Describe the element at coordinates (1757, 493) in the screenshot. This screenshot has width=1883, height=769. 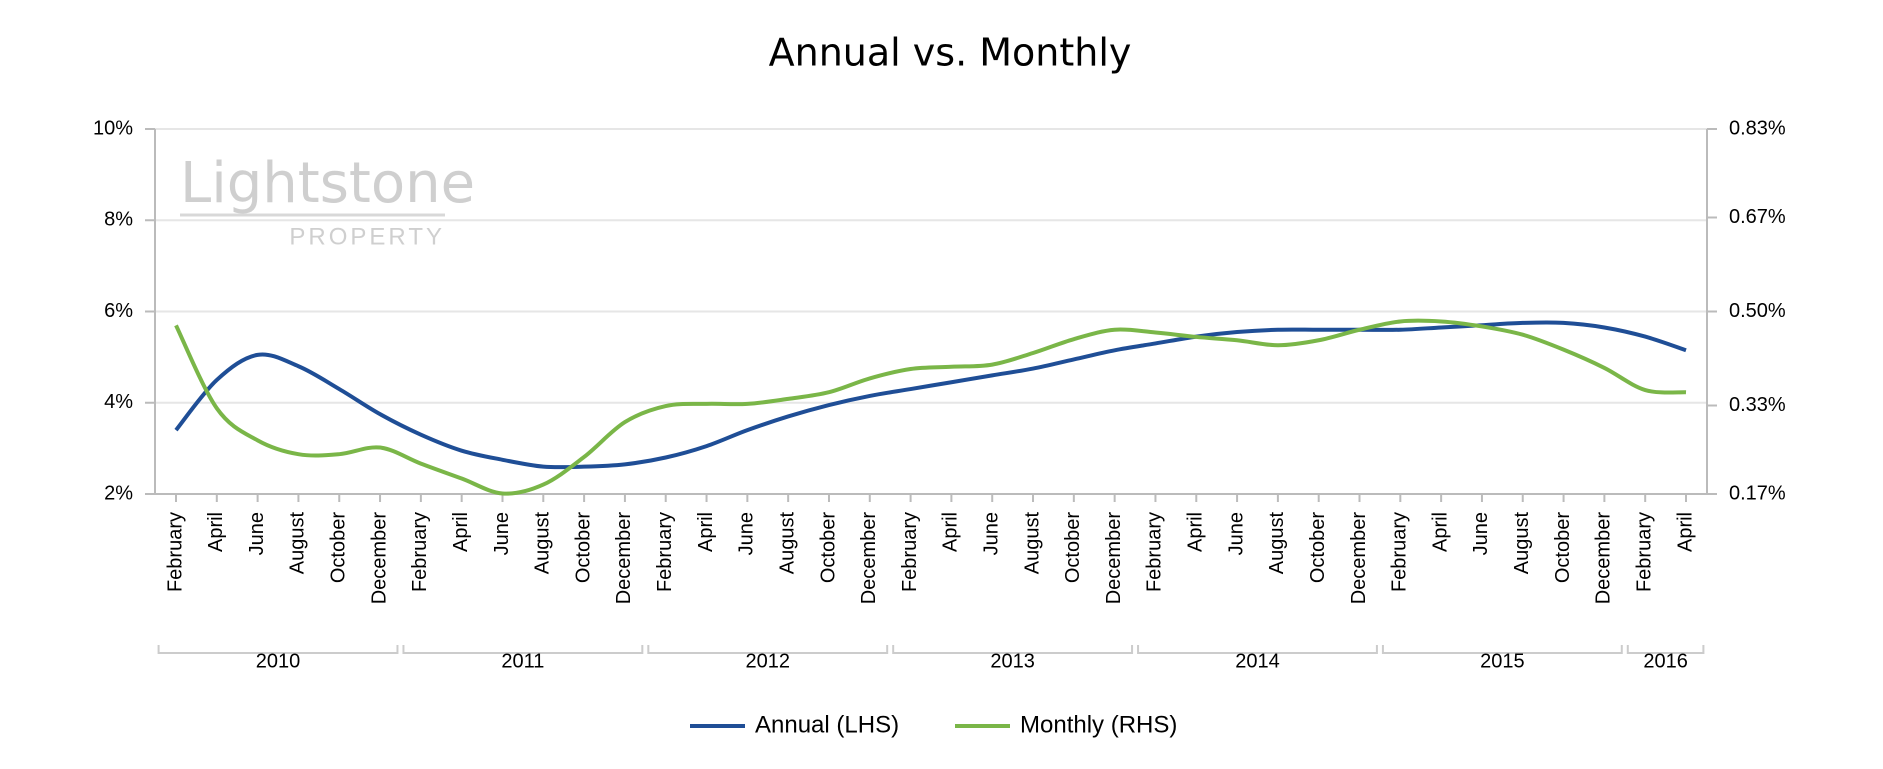
I see `y2-tick-label: 0.17%` at that location.